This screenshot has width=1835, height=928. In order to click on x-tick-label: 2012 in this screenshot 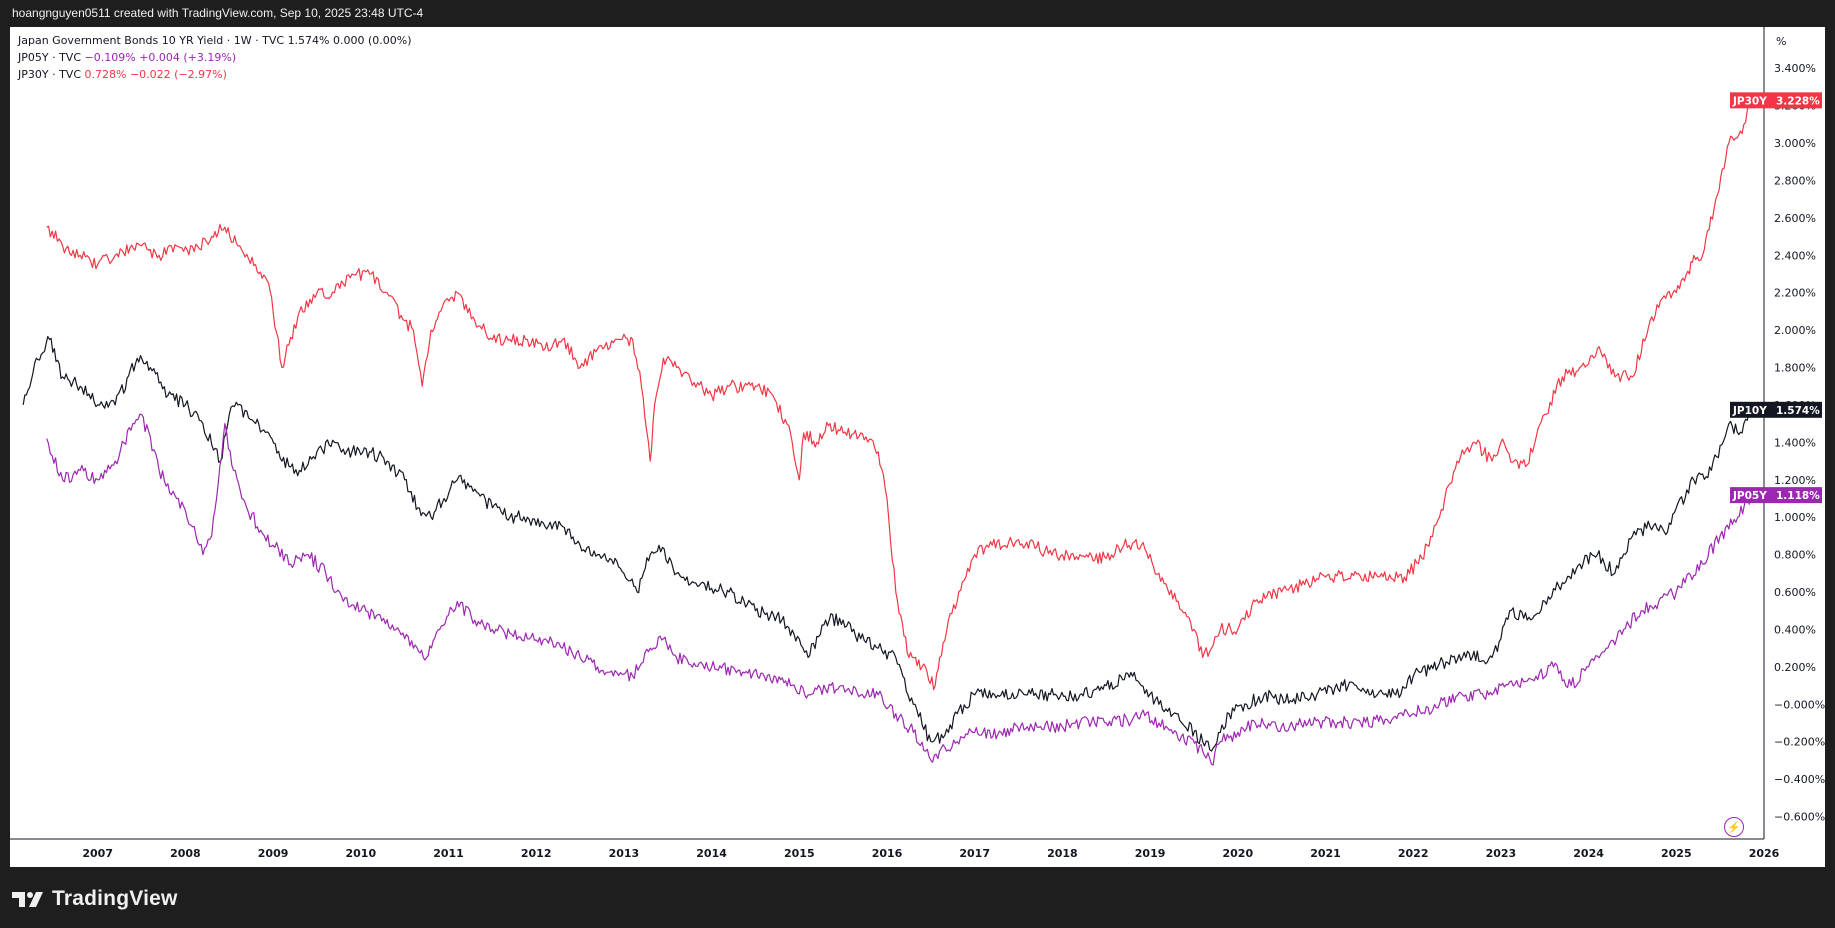, I will do `click(536, 853)`.